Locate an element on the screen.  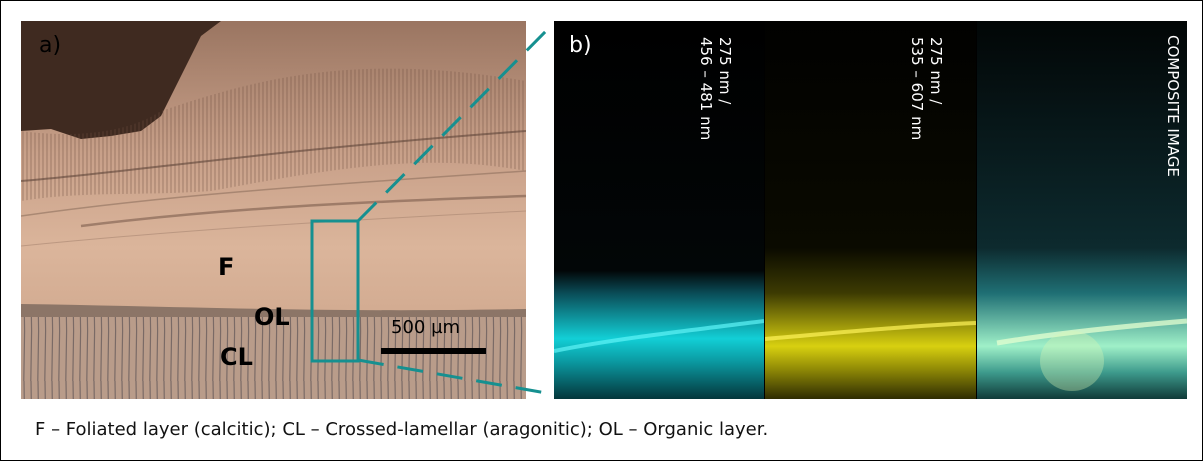
strip-yellow-image is located at coordinates (870, 210).